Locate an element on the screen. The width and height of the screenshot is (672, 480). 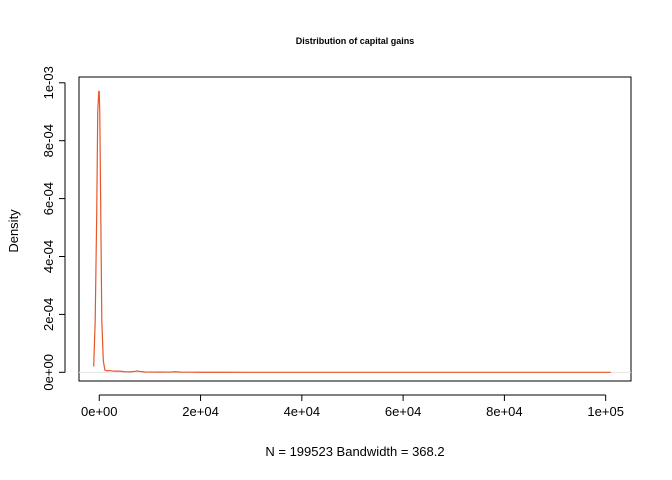
x-tick-label: 1e+05 is located at coordinates (605, 411).